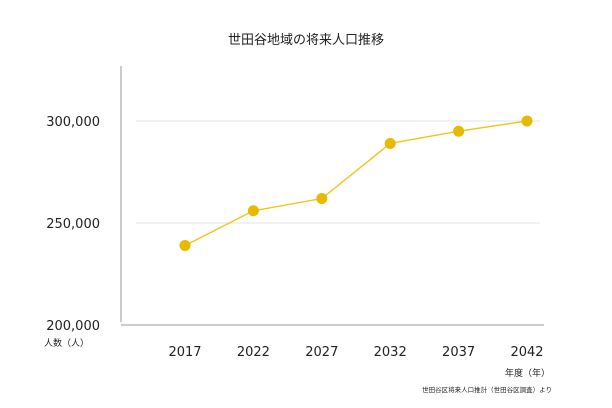  Describe the element at coordinates (526, 352) in the screenshot. I see `x-tick-label: 2042` at that location.